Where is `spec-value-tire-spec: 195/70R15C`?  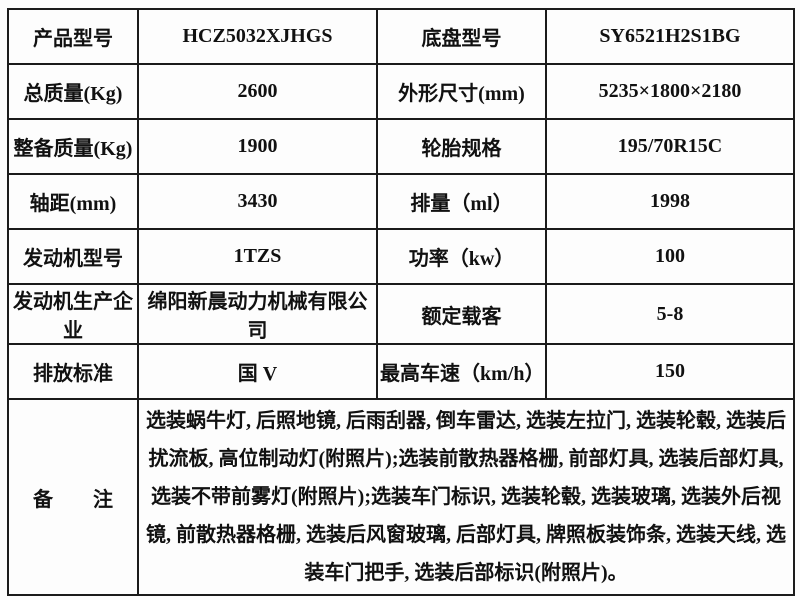 spec-value-tire-spec: 195/70R15C is located at coordinates (670, 146).